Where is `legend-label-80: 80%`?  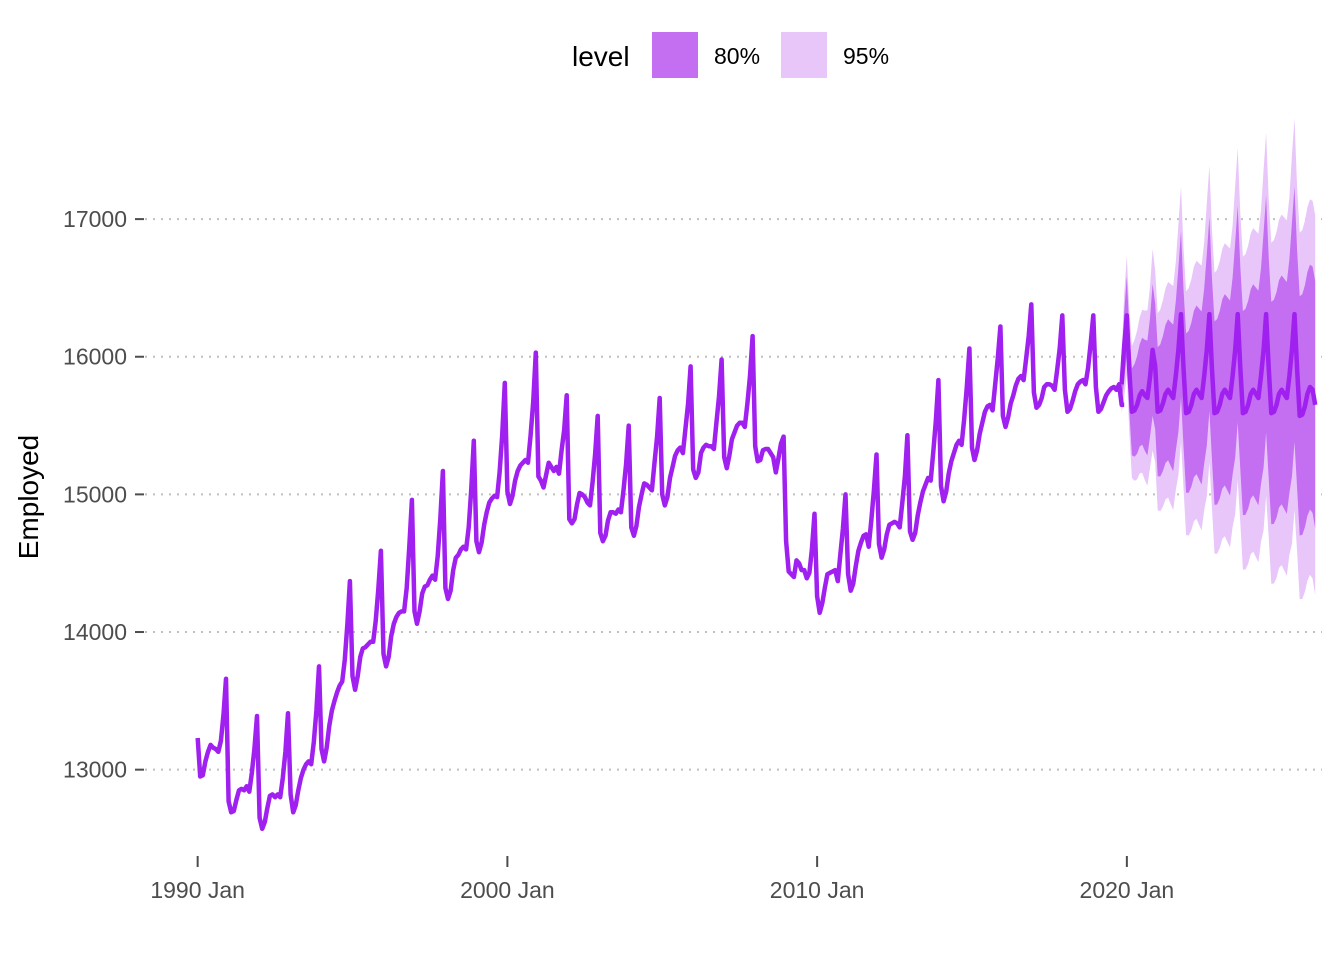 legend-label-80: 80% is located at coordinates (737, 56).